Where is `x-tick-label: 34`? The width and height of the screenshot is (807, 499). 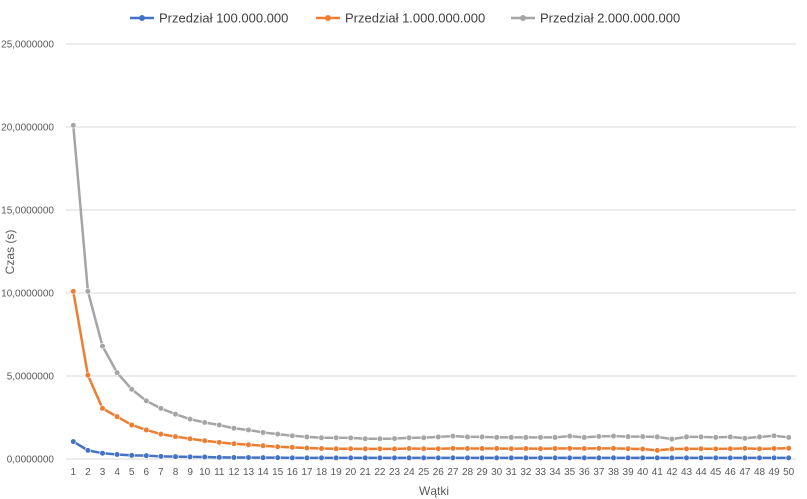
x-tick-label: 34 is located at coordinates (556, 472).